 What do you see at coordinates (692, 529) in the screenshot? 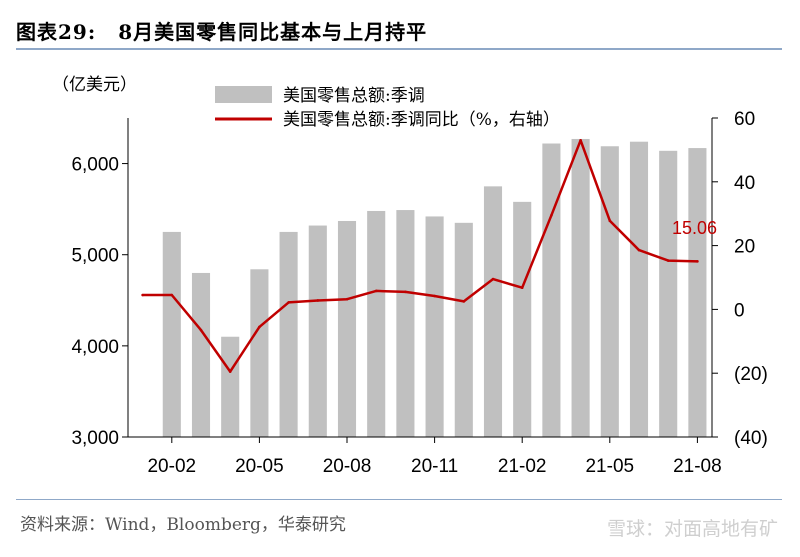
I see `watermark: 雪球：对面高地有矿` at bounding box center [692, 529].